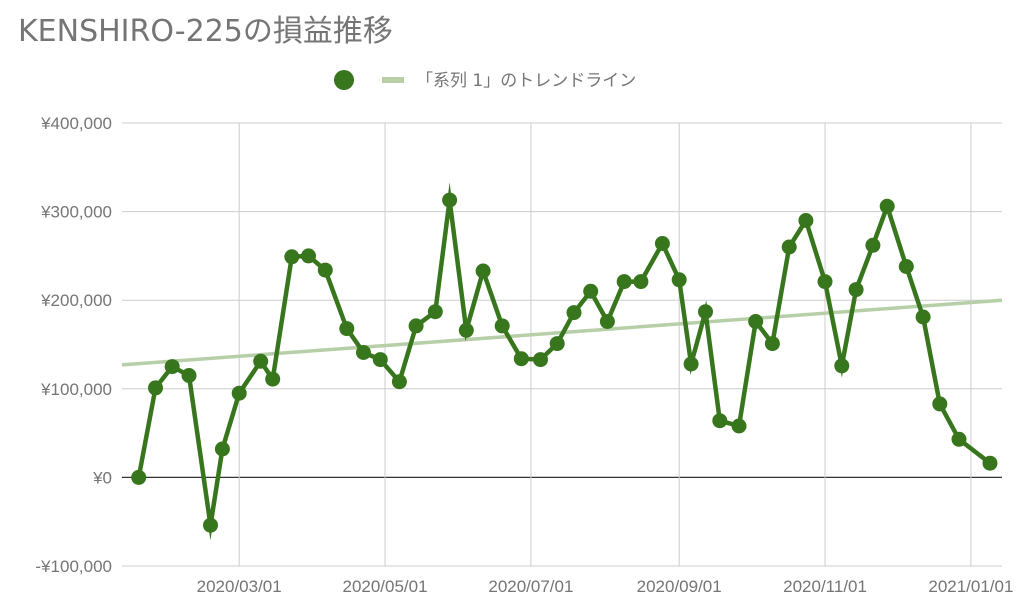  I want to click on y-tick-label: ¥400,000, so click(76, 123).